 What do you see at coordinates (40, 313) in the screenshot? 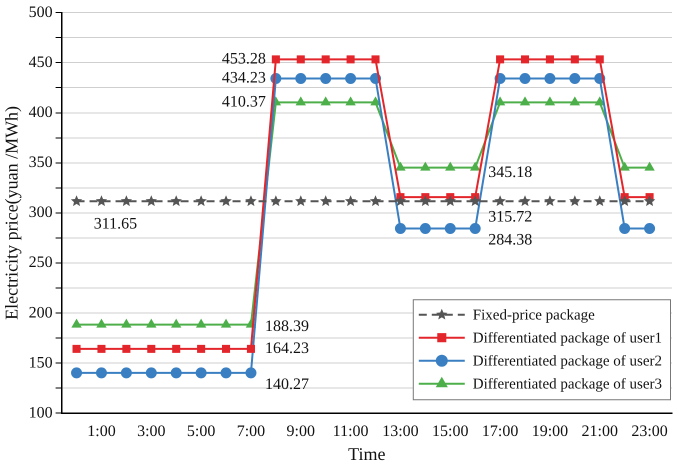
I see `y-tick-label: 200` at bounding box center [40, 313].